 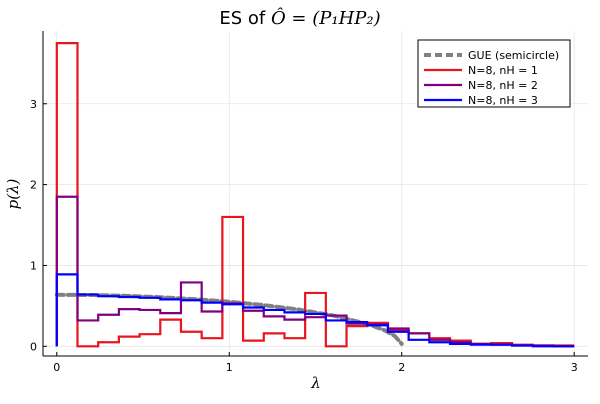 What do you see at coordinates (245, 18) in the screenshot?
I see `chart-title-prefix: ES of` at bounding box center [245, 18].